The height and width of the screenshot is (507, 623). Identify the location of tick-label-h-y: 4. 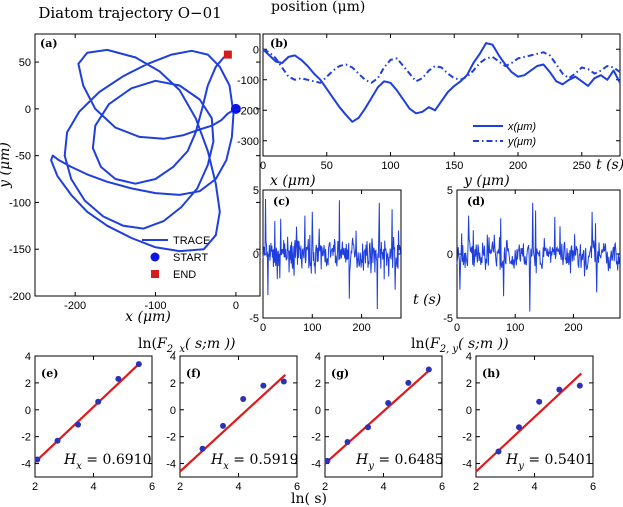
(469, 357).